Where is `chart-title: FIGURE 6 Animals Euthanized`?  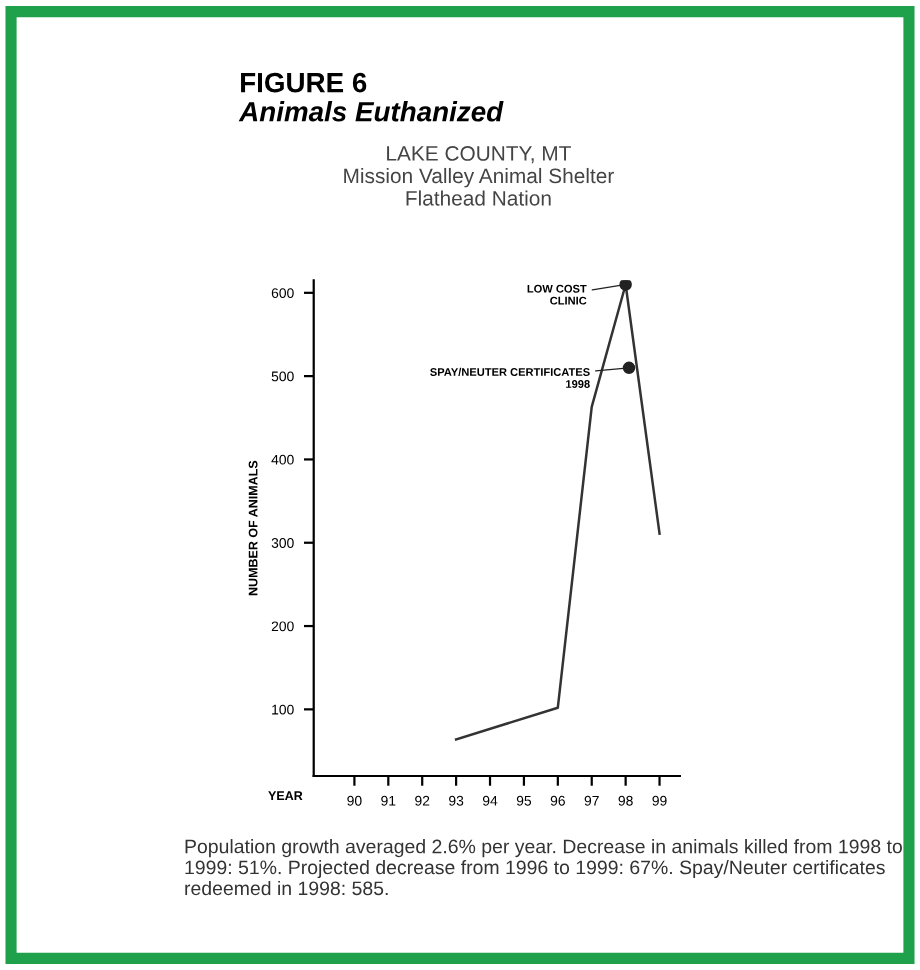 chart-title: FIGURE 6 Animals Euthanized is located at coordinates (371, 97).